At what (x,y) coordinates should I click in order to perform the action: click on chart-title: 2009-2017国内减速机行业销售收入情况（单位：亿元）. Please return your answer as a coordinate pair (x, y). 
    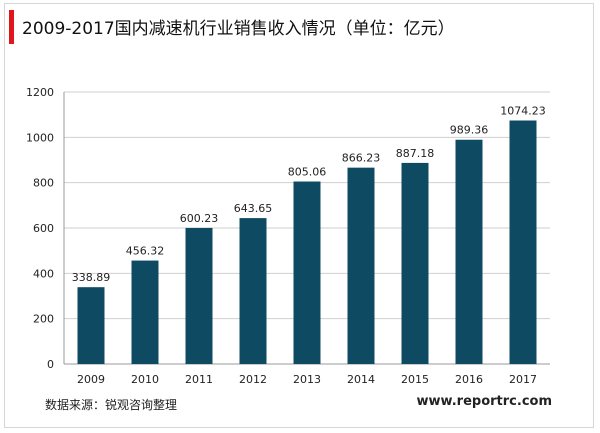
    Looking at the image, I should click on (238, 29).